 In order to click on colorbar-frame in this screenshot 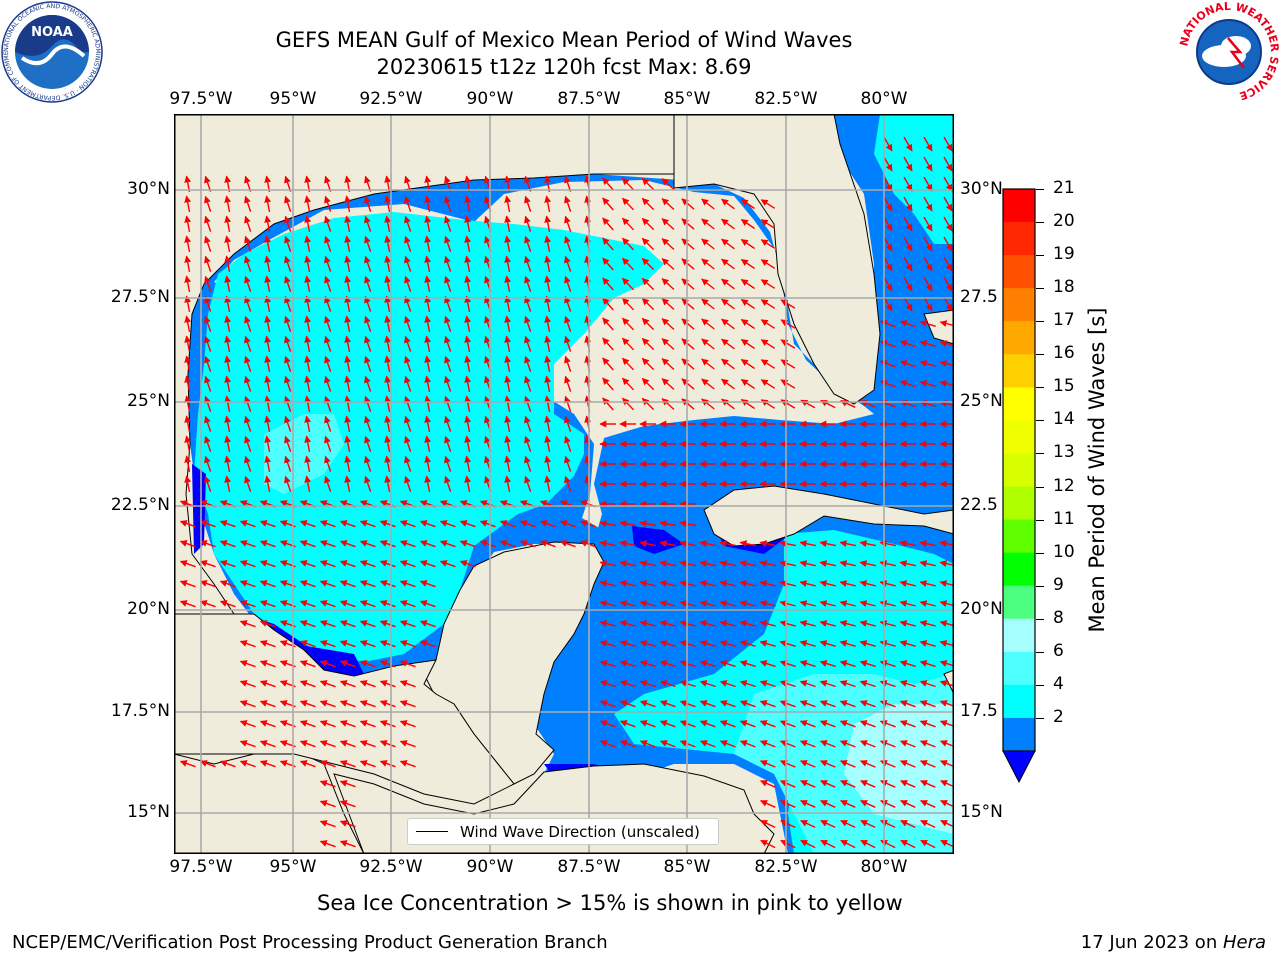, I will do `click(1019, 470)`.